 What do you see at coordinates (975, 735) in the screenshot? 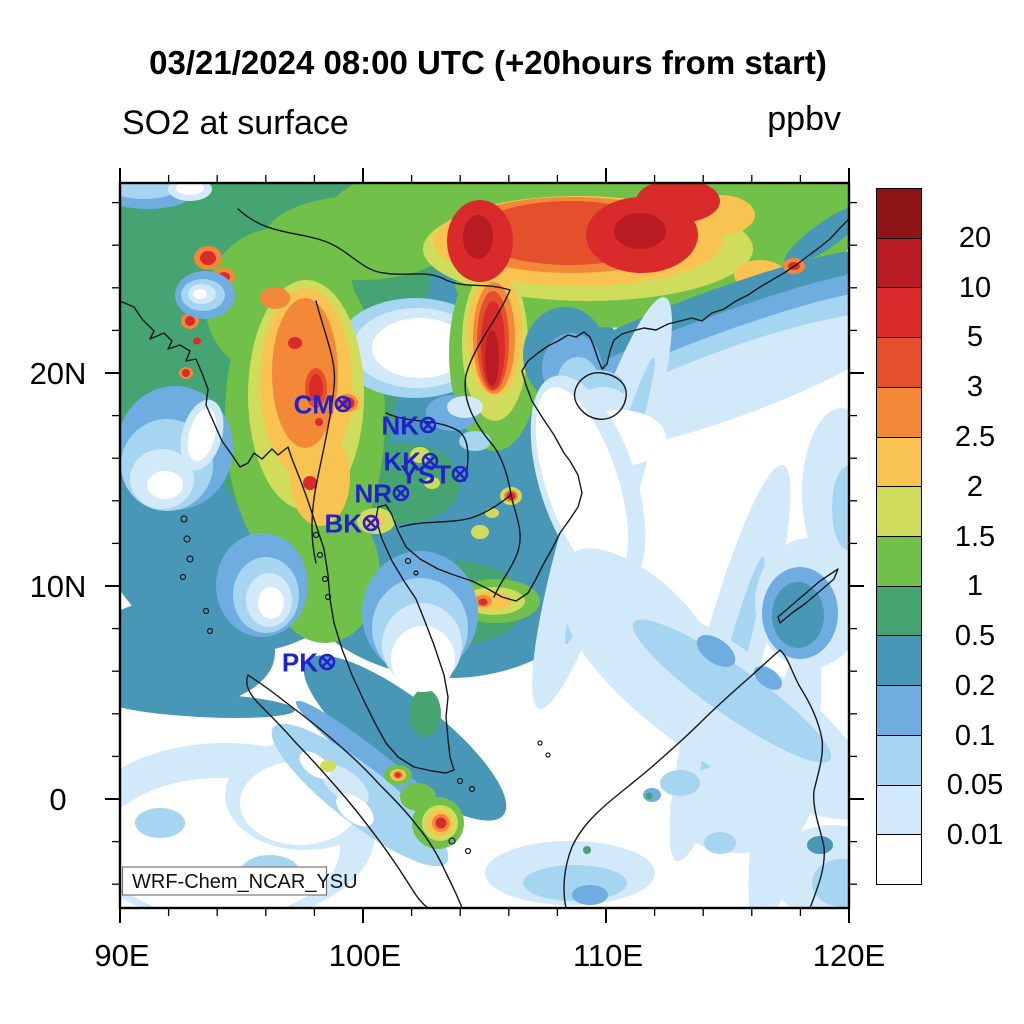
I see `colorbar-label: 0.1` at bounding box center [975, 735].